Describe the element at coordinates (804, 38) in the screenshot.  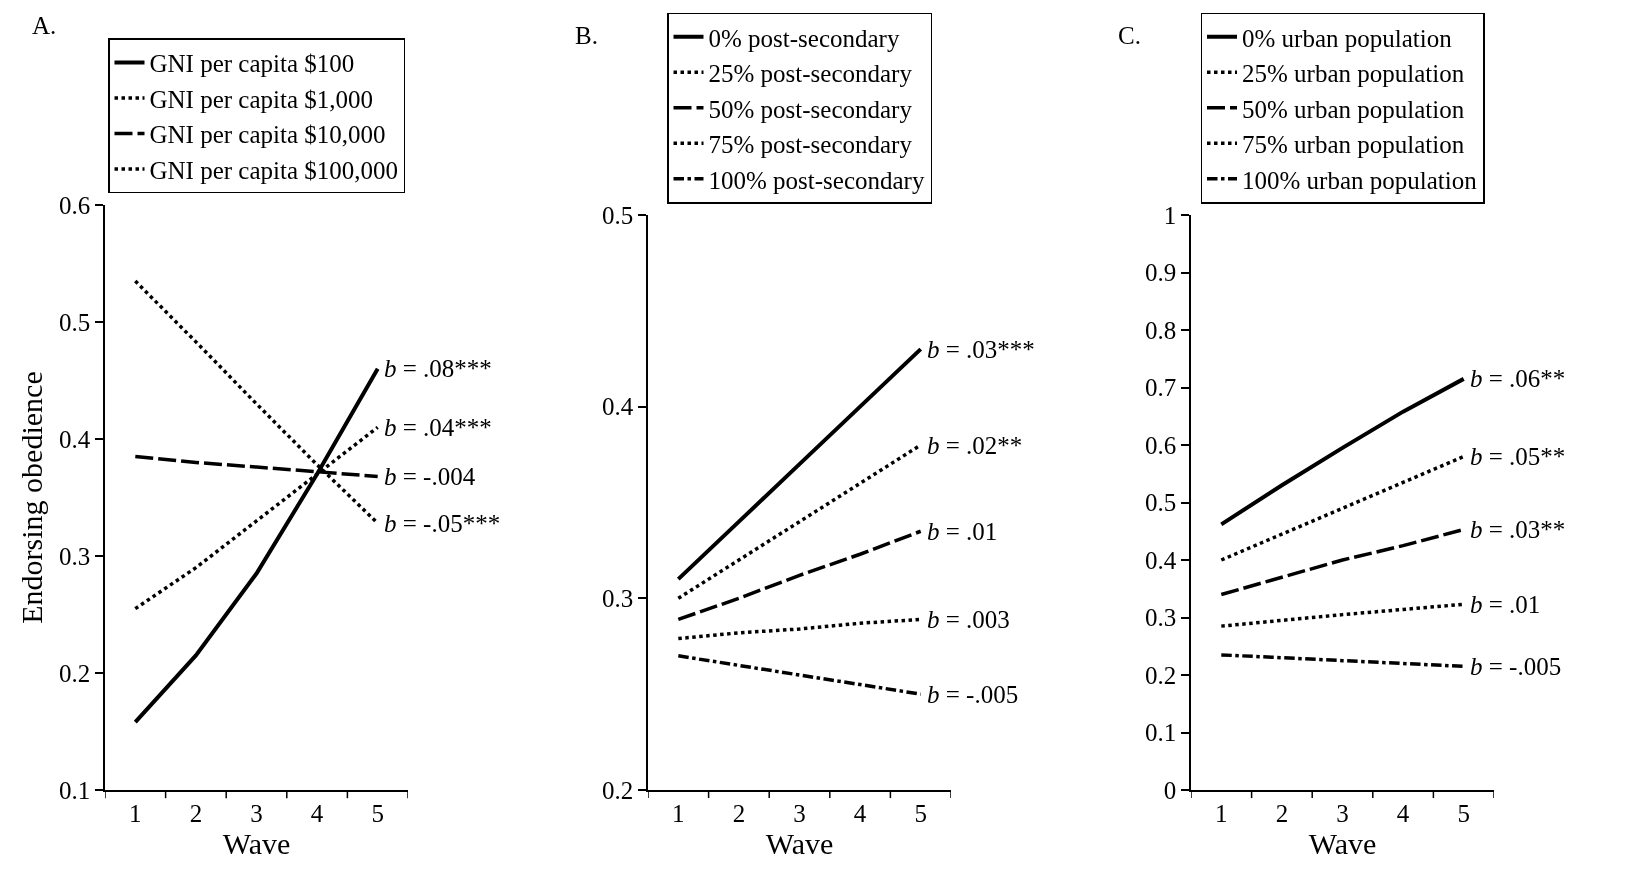
I see `legend-label: 0% post-secondary` at that location.